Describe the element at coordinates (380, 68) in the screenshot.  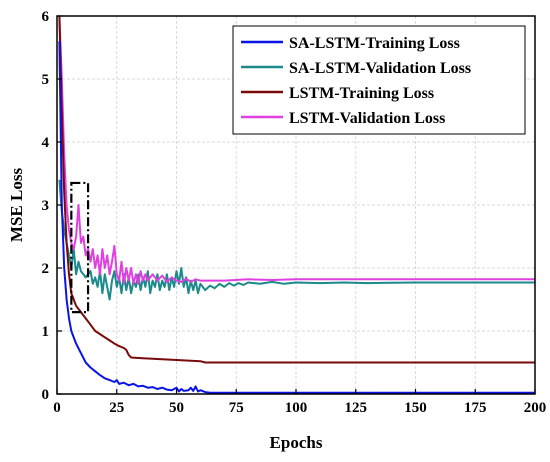
I see `legend-label: SA-LSTM-Validation Loss` at that location.